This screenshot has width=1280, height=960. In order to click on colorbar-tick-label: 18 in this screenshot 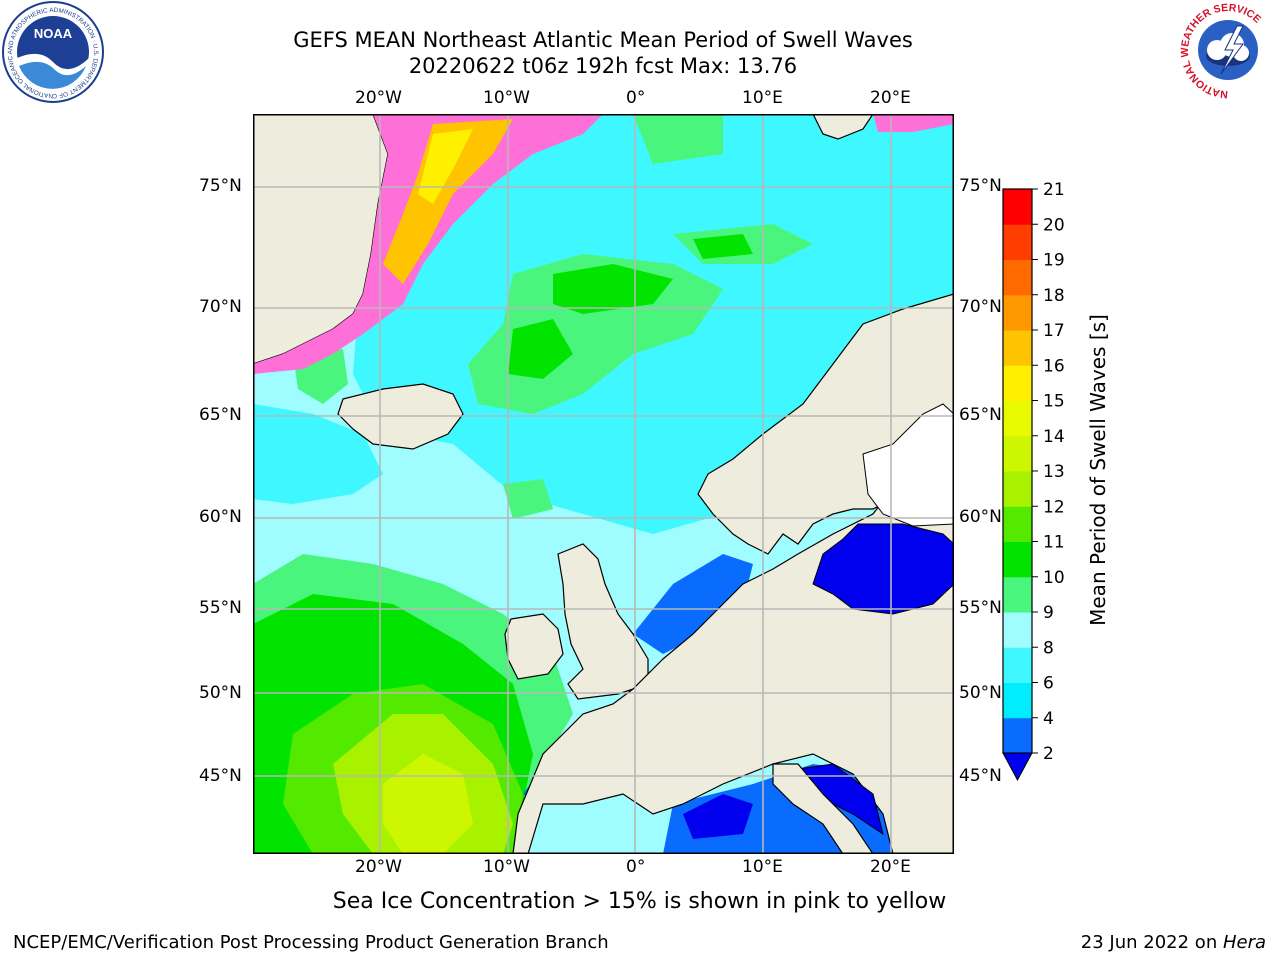, I will do `click(1054, 296)`.